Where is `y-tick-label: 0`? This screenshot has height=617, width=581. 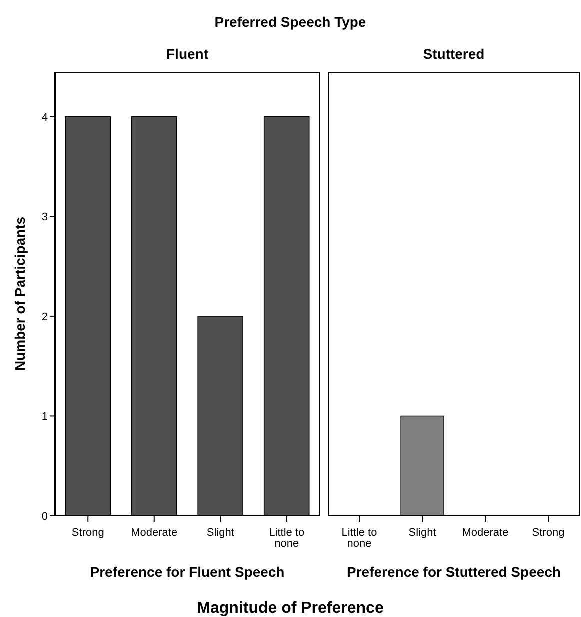 y-tick-label: 0 is located at coordinates (45, 516).